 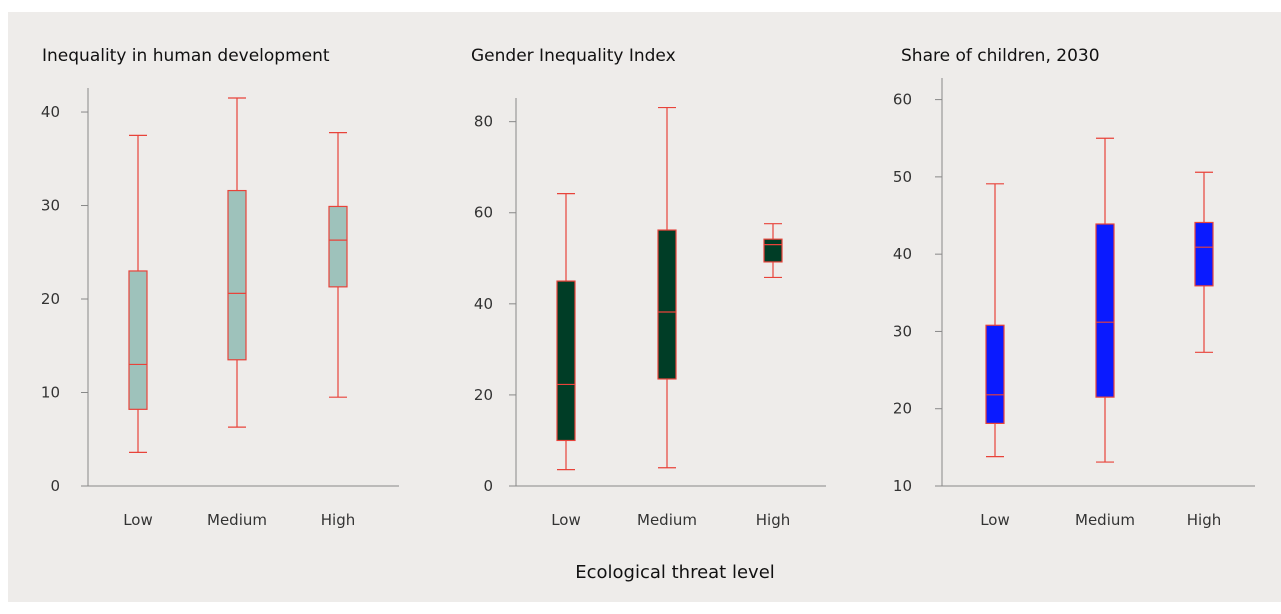 What do you see at coordinates (1000, 56) in the screenshot?
I see `chart-title: Share of children, 2030` at bounding box center [1000, 56].